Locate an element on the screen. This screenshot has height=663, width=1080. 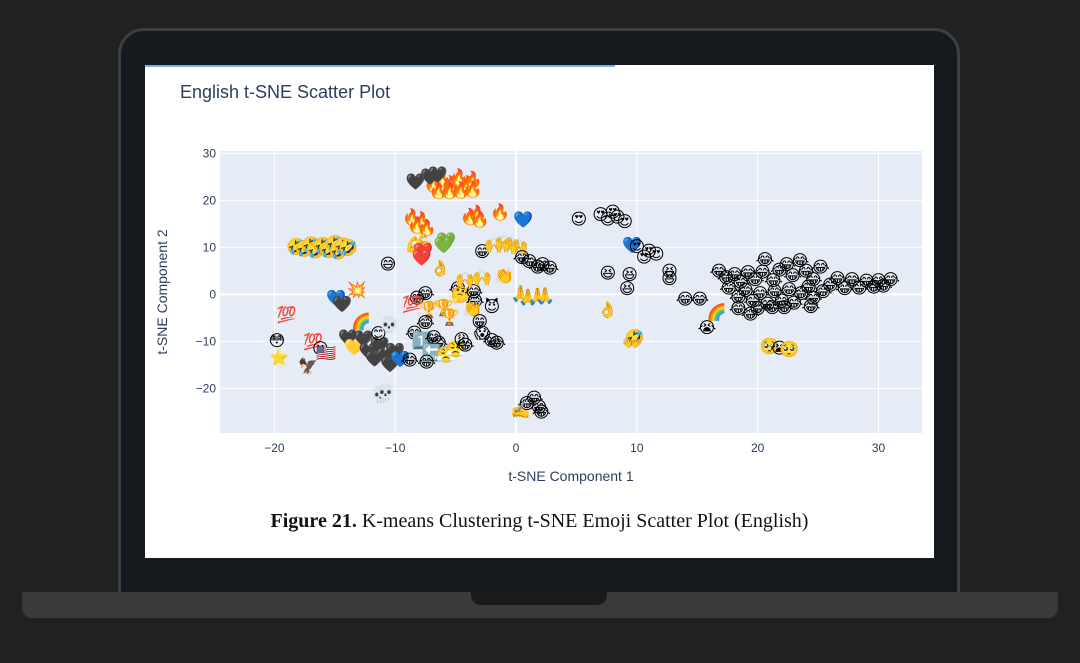
y-tick-label: 10 is located at coordinates (210, 247).